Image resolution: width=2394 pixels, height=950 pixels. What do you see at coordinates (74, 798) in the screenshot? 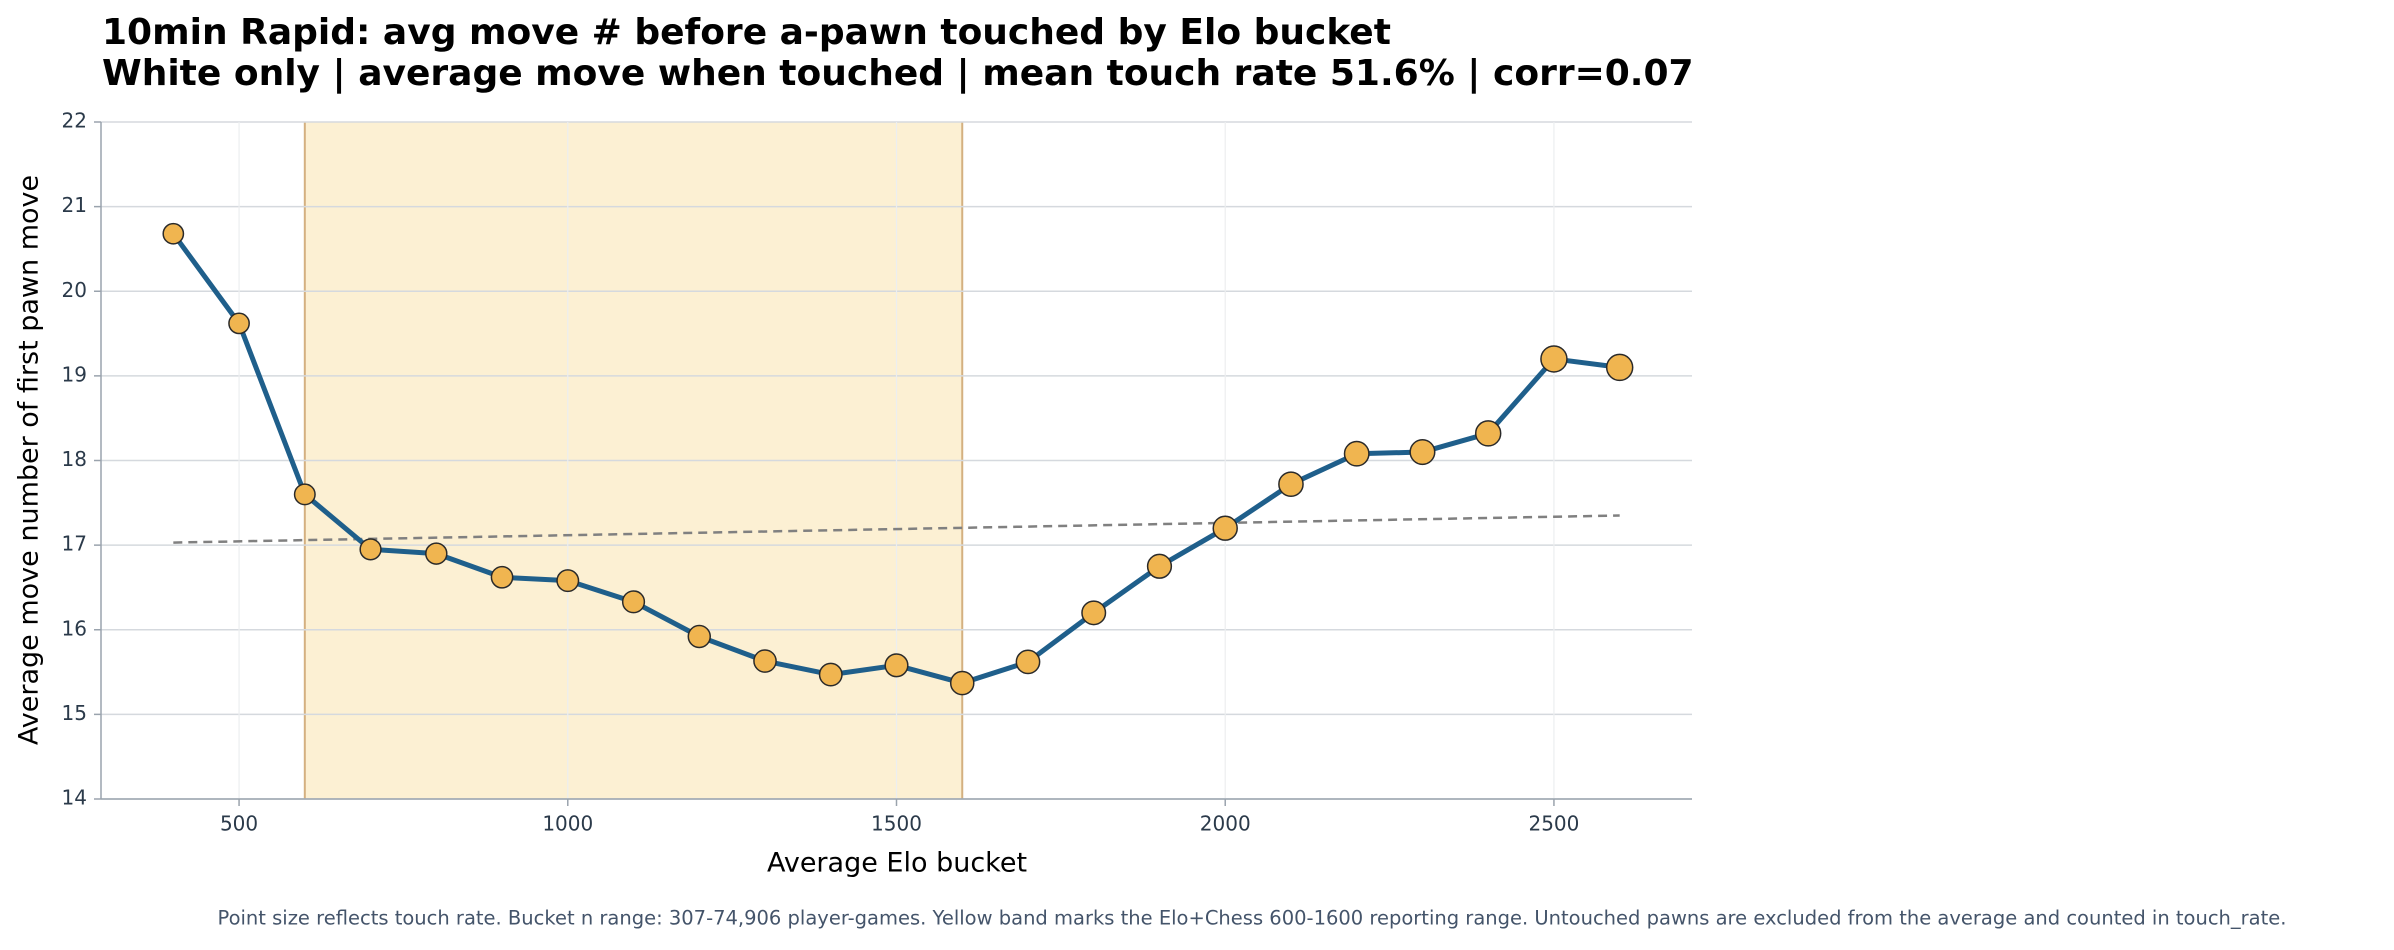
I see `y-tick-label: 14` at bounding box center [74, 798].